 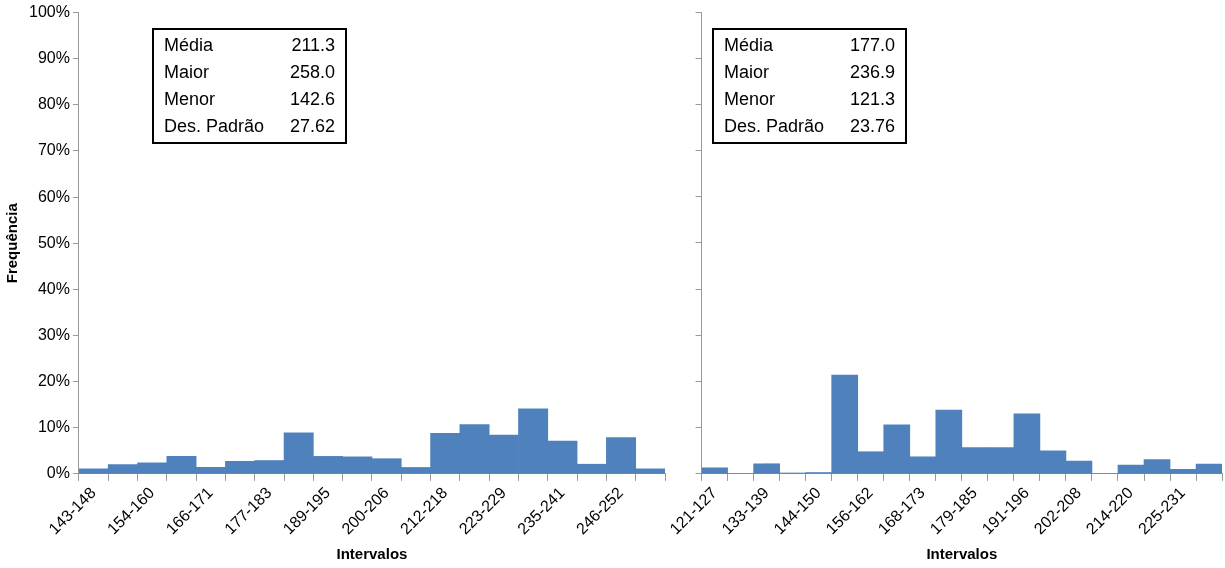 I want to click on y-tick-label: 80%, so click(x=53, y=104).